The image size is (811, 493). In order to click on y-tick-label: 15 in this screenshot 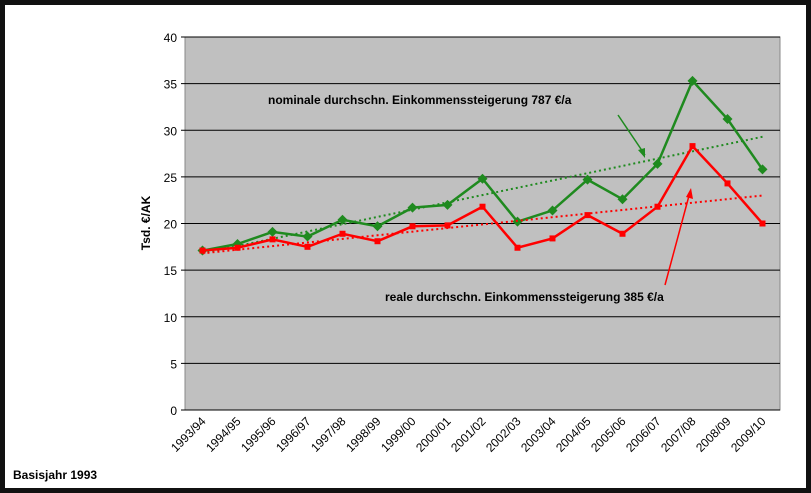, I will do `click(171, 271)`.